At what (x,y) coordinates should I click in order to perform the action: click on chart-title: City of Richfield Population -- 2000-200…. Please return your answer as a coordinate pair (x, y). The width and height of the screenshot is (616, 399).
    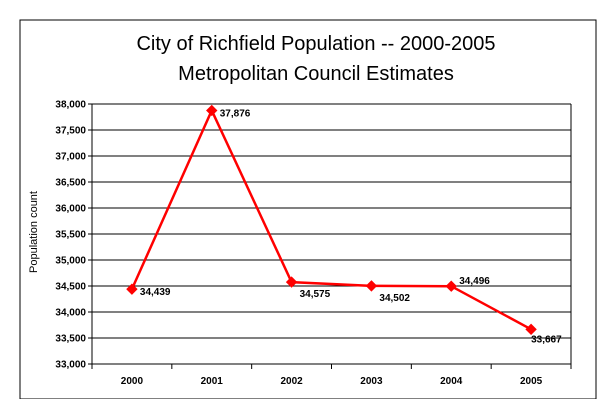
    Looking at the image, I should click on (315, 44).